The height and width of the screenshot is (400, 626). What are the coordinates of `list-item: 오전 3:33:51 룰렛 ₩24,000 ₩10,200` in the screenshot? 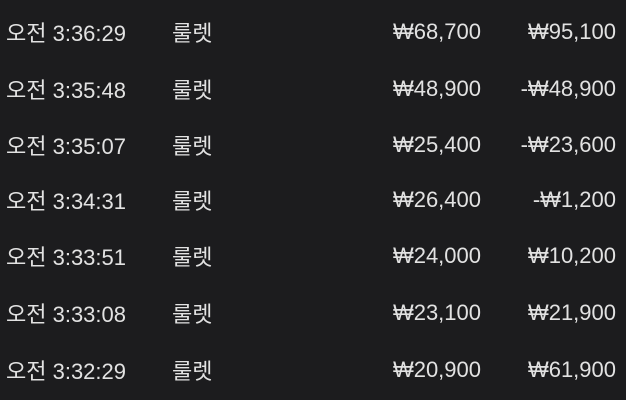 It's located at (313, 256).